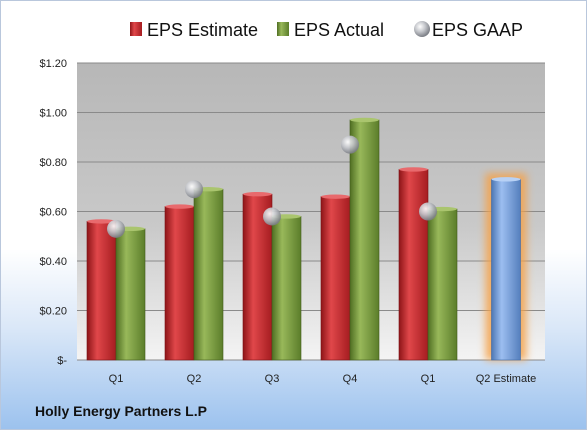 The width and height of the screenshot is (587, 430). Describe the element at coordinates (339, 30) in the screenshot. I see `legend-label: EPS Actual` at that location.